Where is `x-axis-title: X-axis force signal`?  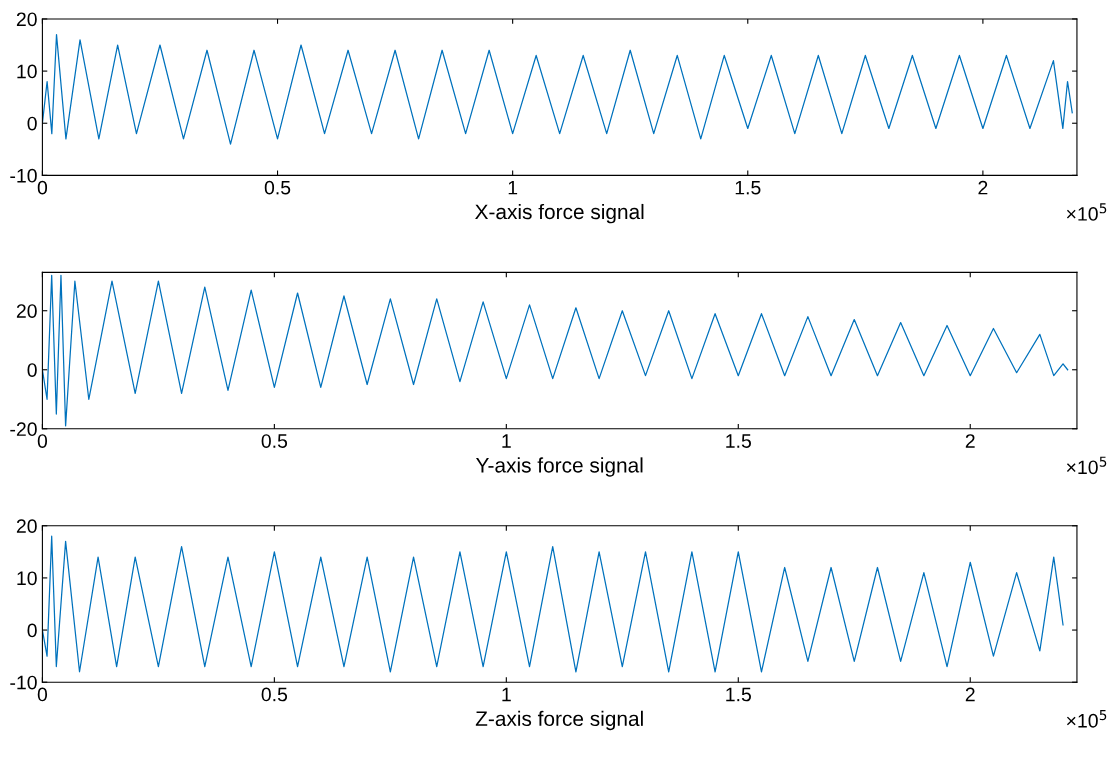
x-axis-title: X-axis force signal is located at coordinates (559, 213).